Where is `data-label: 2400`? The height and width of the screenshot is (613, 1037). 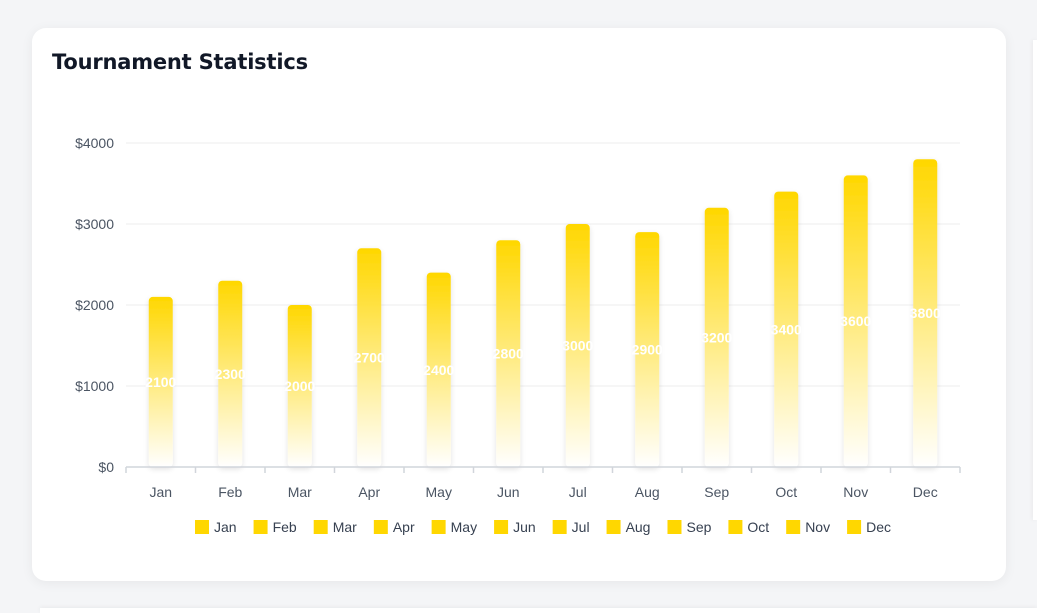
data-label: 2400 is located at coordinates (438, 370).